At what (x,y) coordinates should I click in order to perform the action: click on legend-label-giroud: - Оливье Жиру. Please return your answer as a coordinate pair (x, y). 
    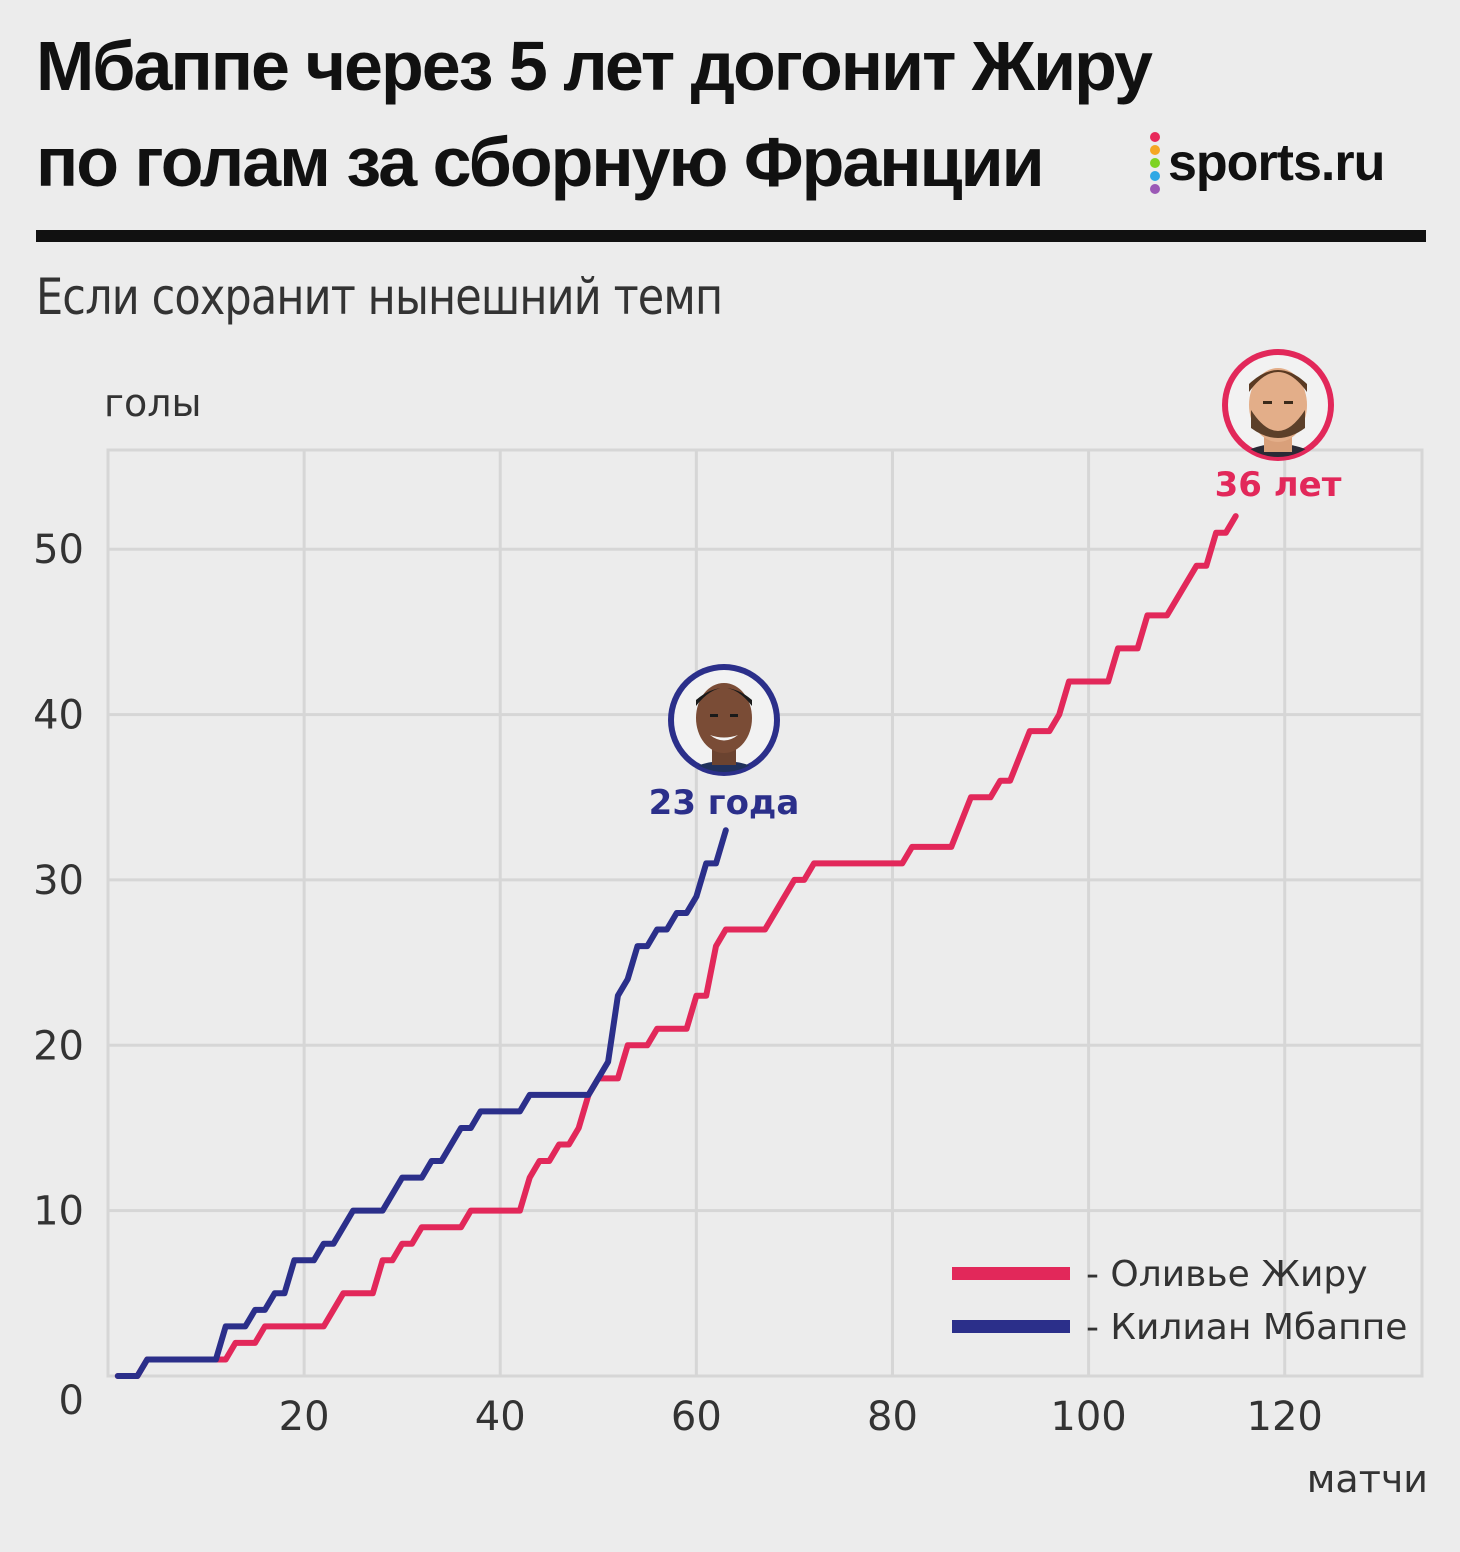
    Looking at the image, I should click on (1227, 1274).